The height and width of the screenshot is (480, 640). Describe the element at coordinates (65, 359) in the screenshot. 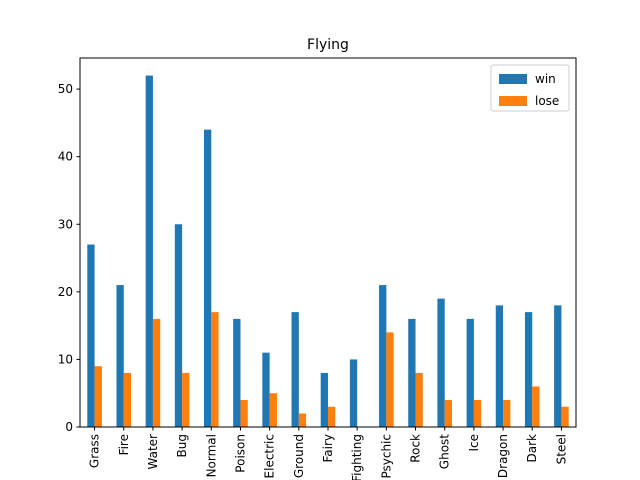

I see `y-tick-label: 10` at that location.